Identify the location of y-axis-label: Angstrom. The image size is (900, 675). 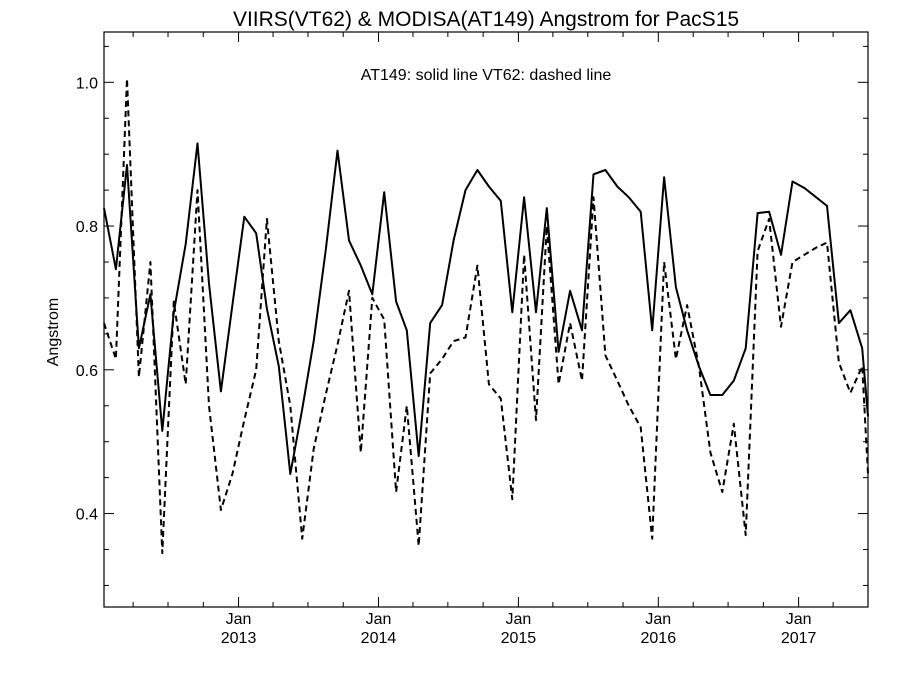
(53, 332).